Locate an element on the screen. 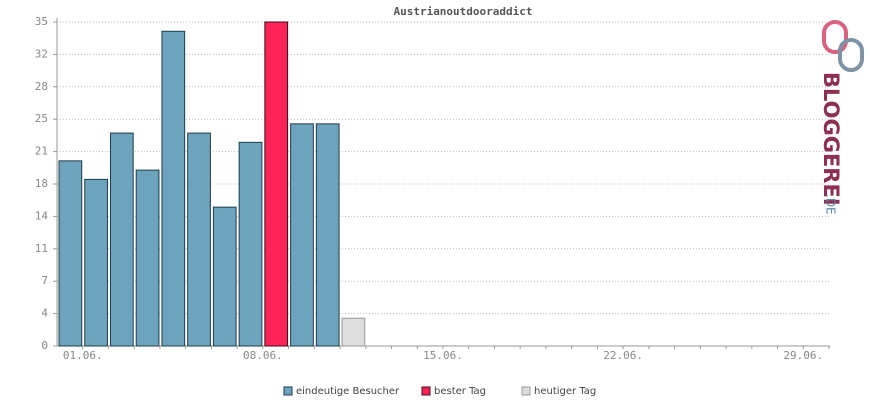 The width and height of the screenshot is (870, 400). y-tick-label: 18 is located at coordinates (41, 183).